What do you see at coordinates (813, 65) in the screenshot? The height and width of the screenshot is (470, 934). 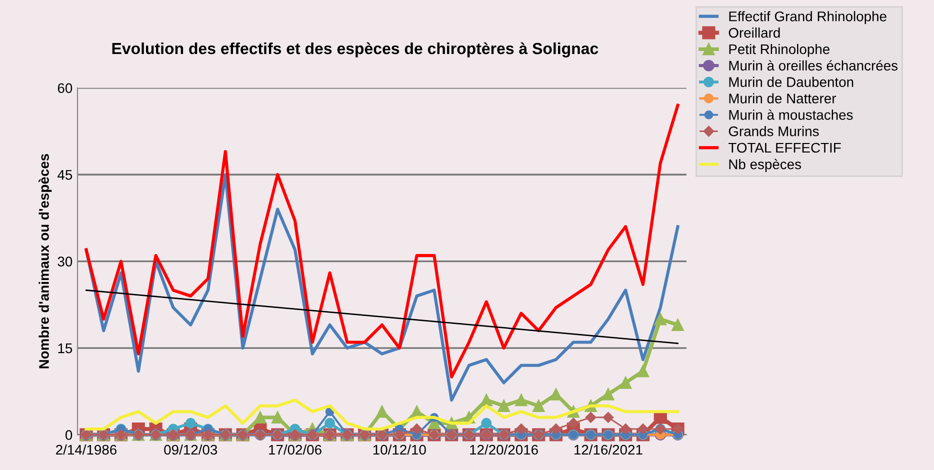 I see `legend-label: Murin à oreilles échancrées` at bounding box center [813, 65].